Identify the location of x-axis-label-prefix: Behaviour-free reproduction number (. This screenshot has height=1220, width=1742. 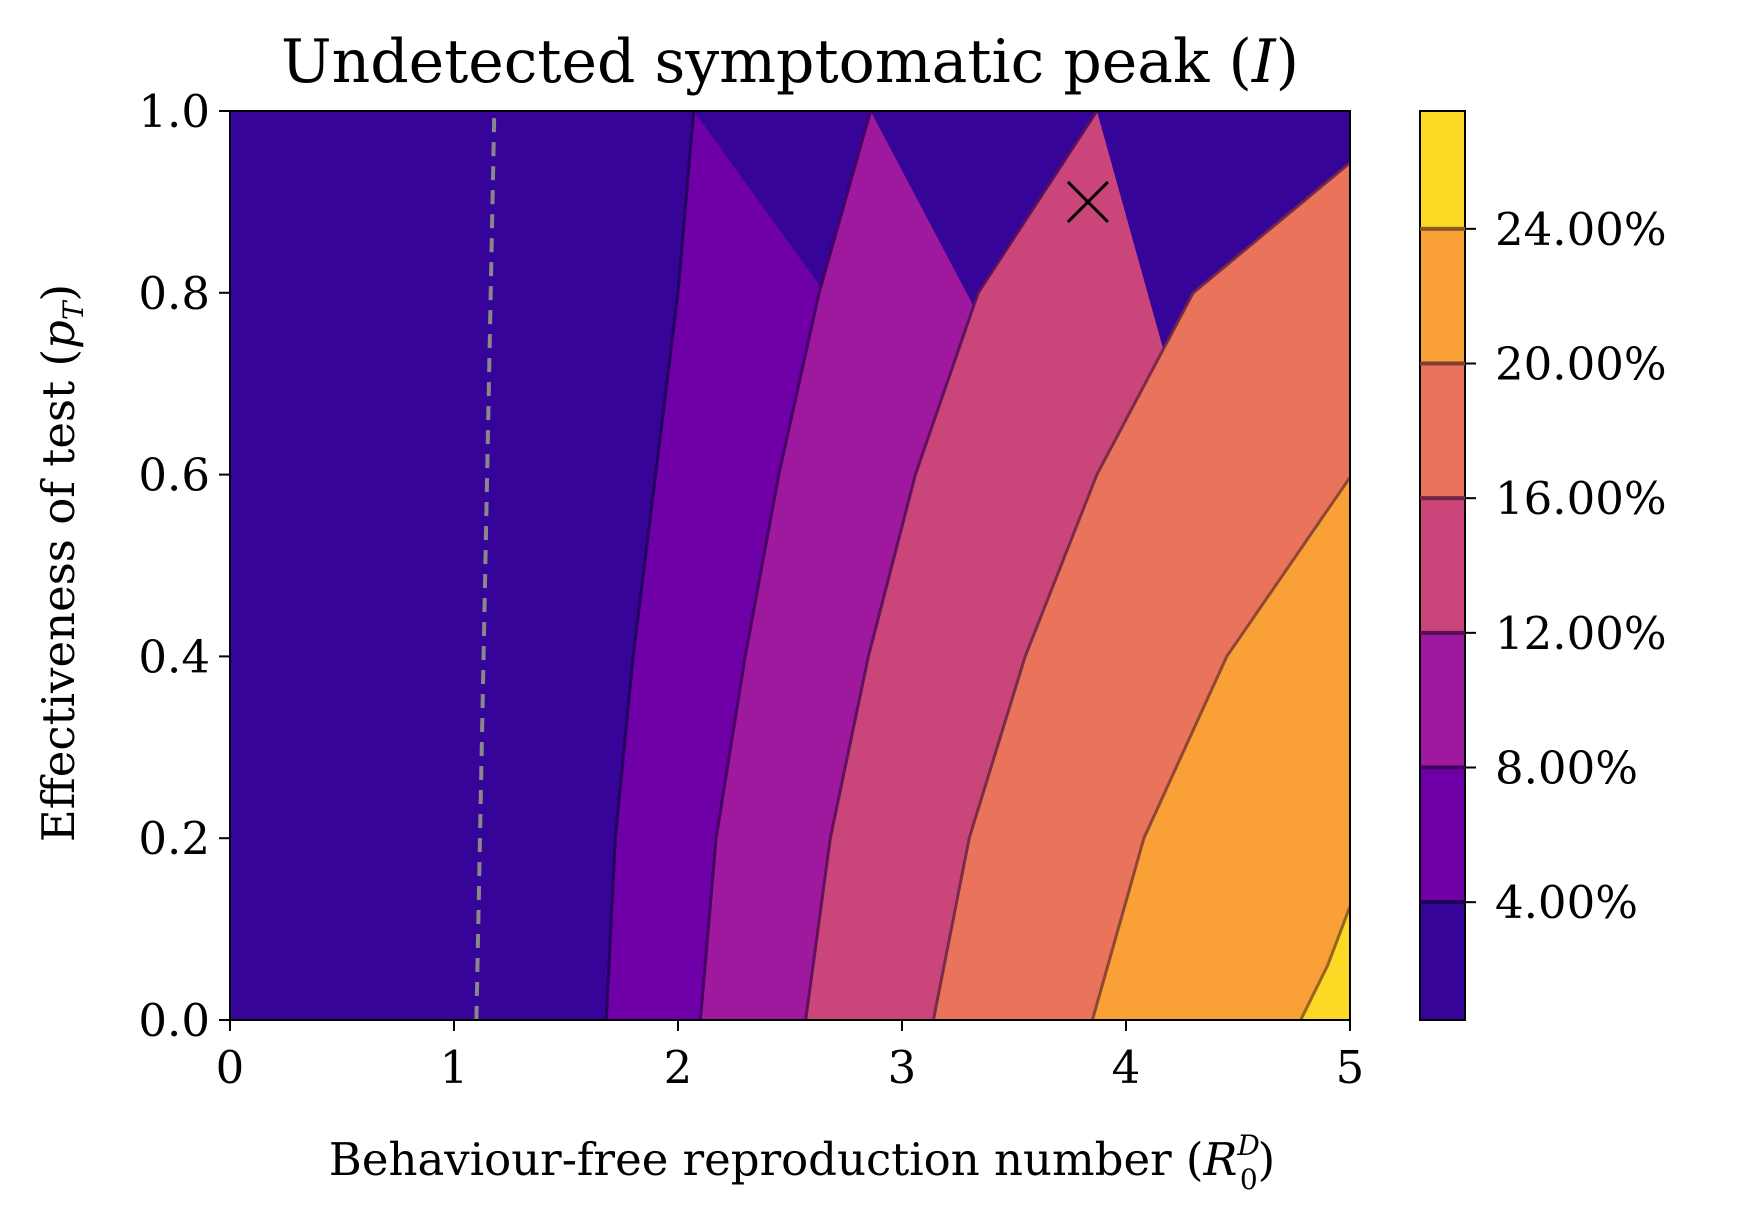
(766, 1159).